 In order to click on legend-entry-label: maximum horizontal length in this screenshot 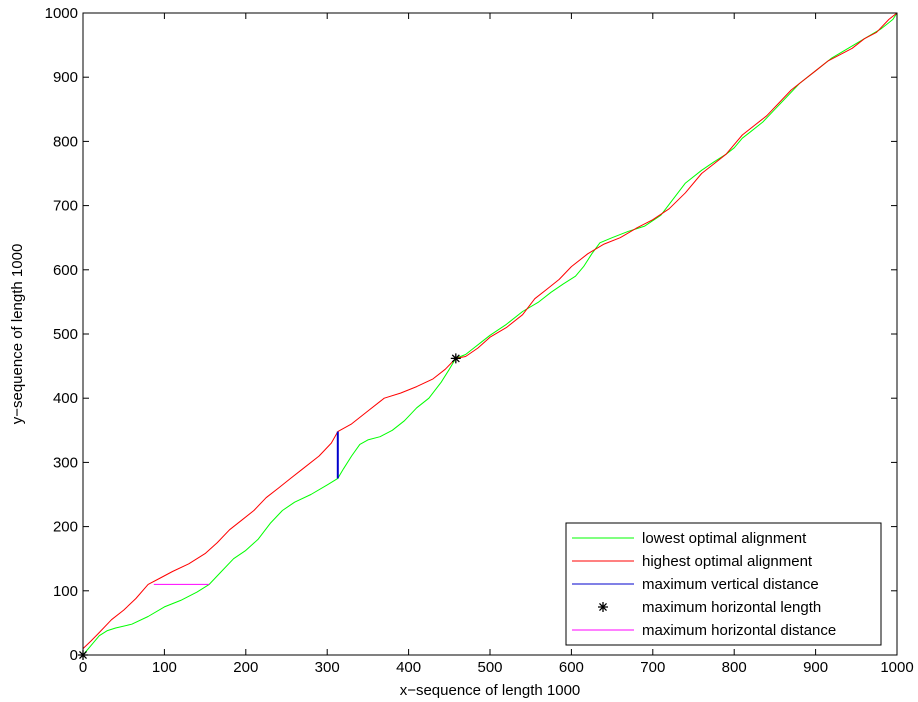, I will do `click(731, 607)`.